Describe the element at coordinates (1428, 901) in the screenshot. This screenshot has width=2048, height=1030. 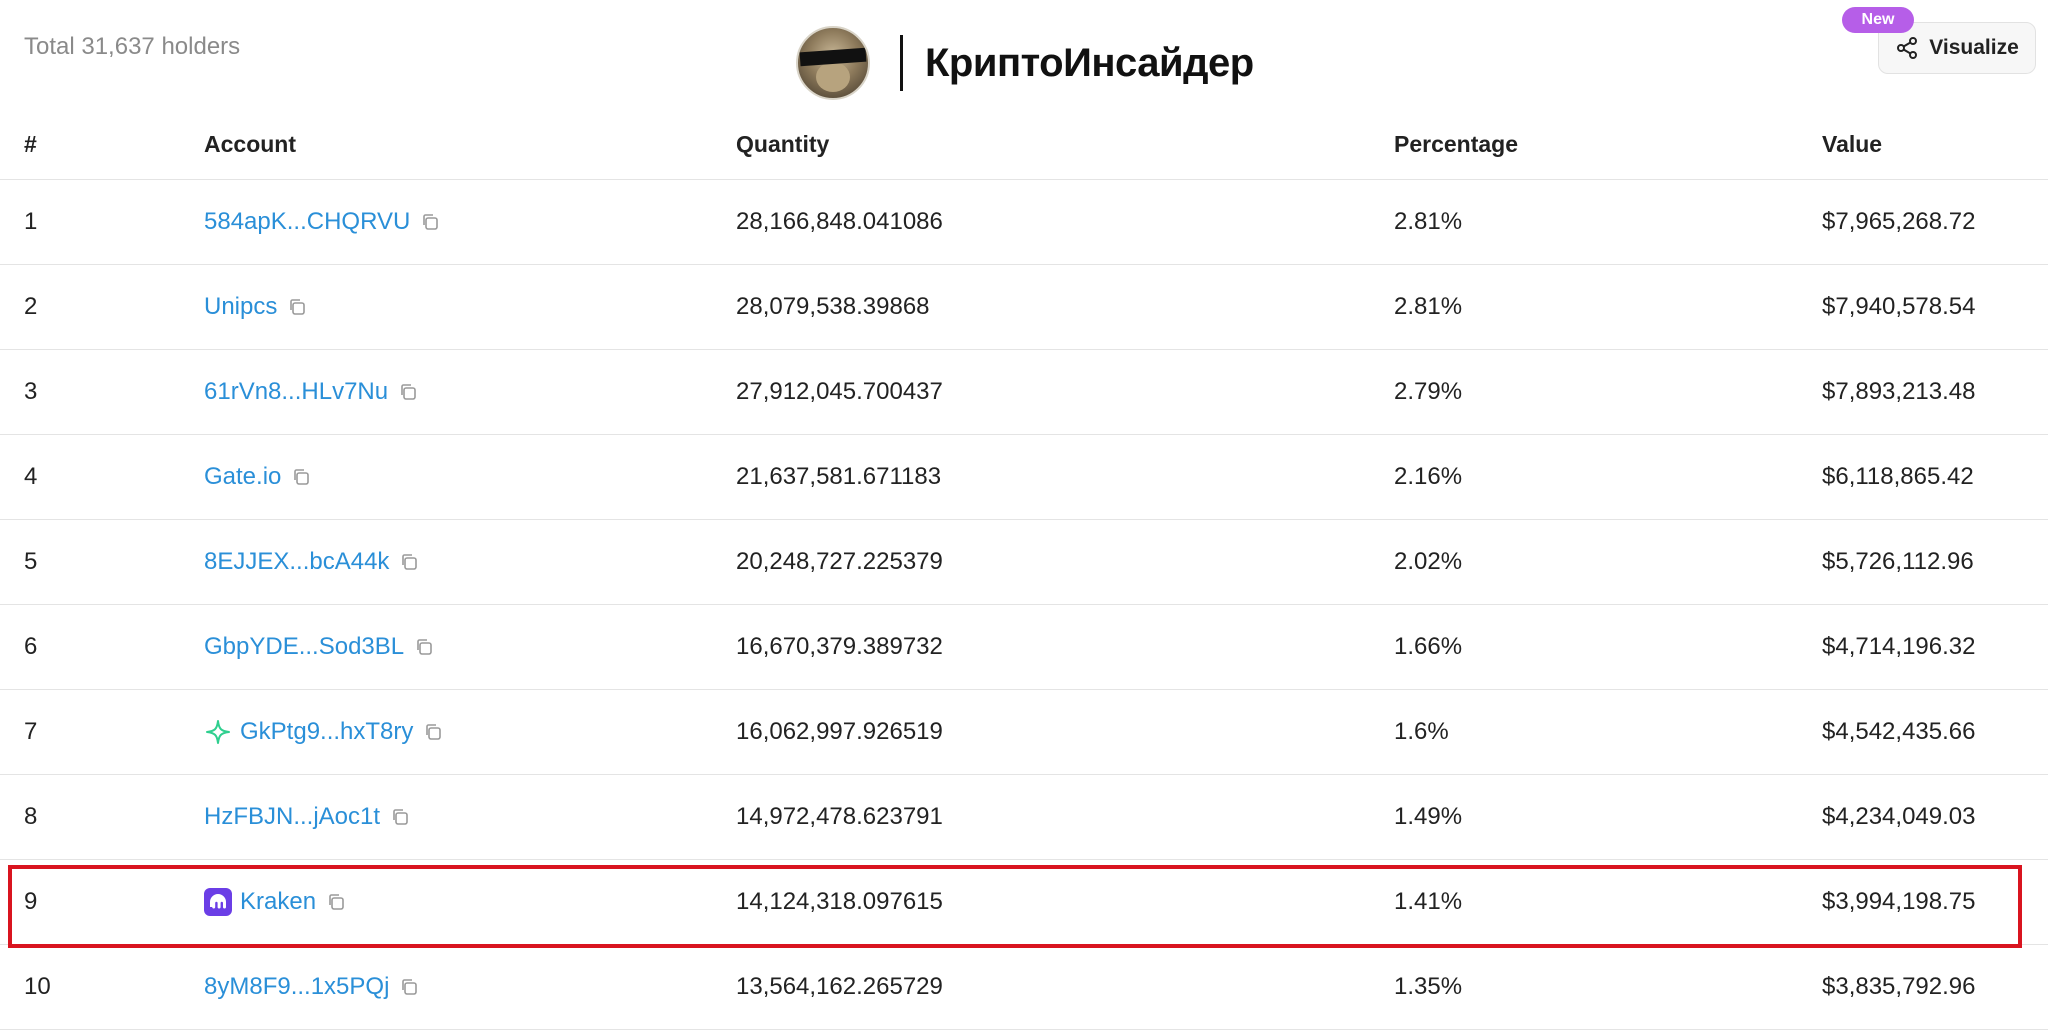
I see `row-percentage: 1.41%` at that location.